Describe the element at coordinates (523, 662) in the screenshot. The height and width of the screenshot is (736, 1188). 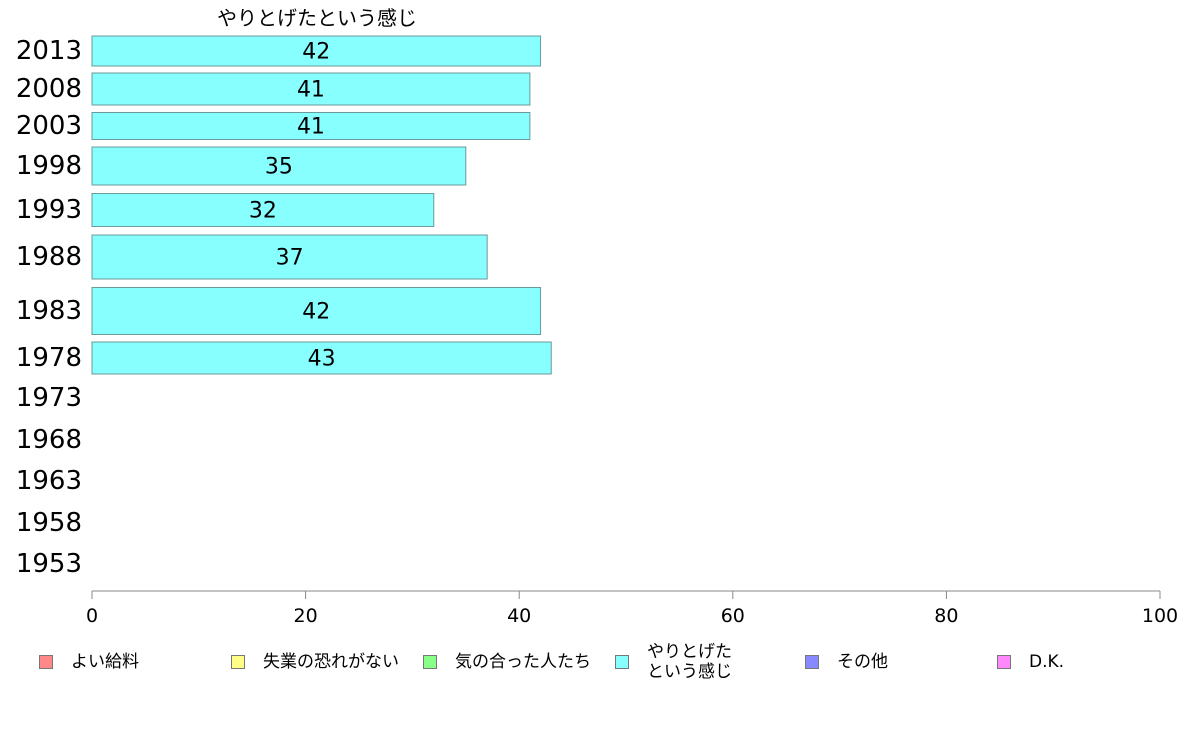
I see `legend-label: 気の合った人たち` at that location.